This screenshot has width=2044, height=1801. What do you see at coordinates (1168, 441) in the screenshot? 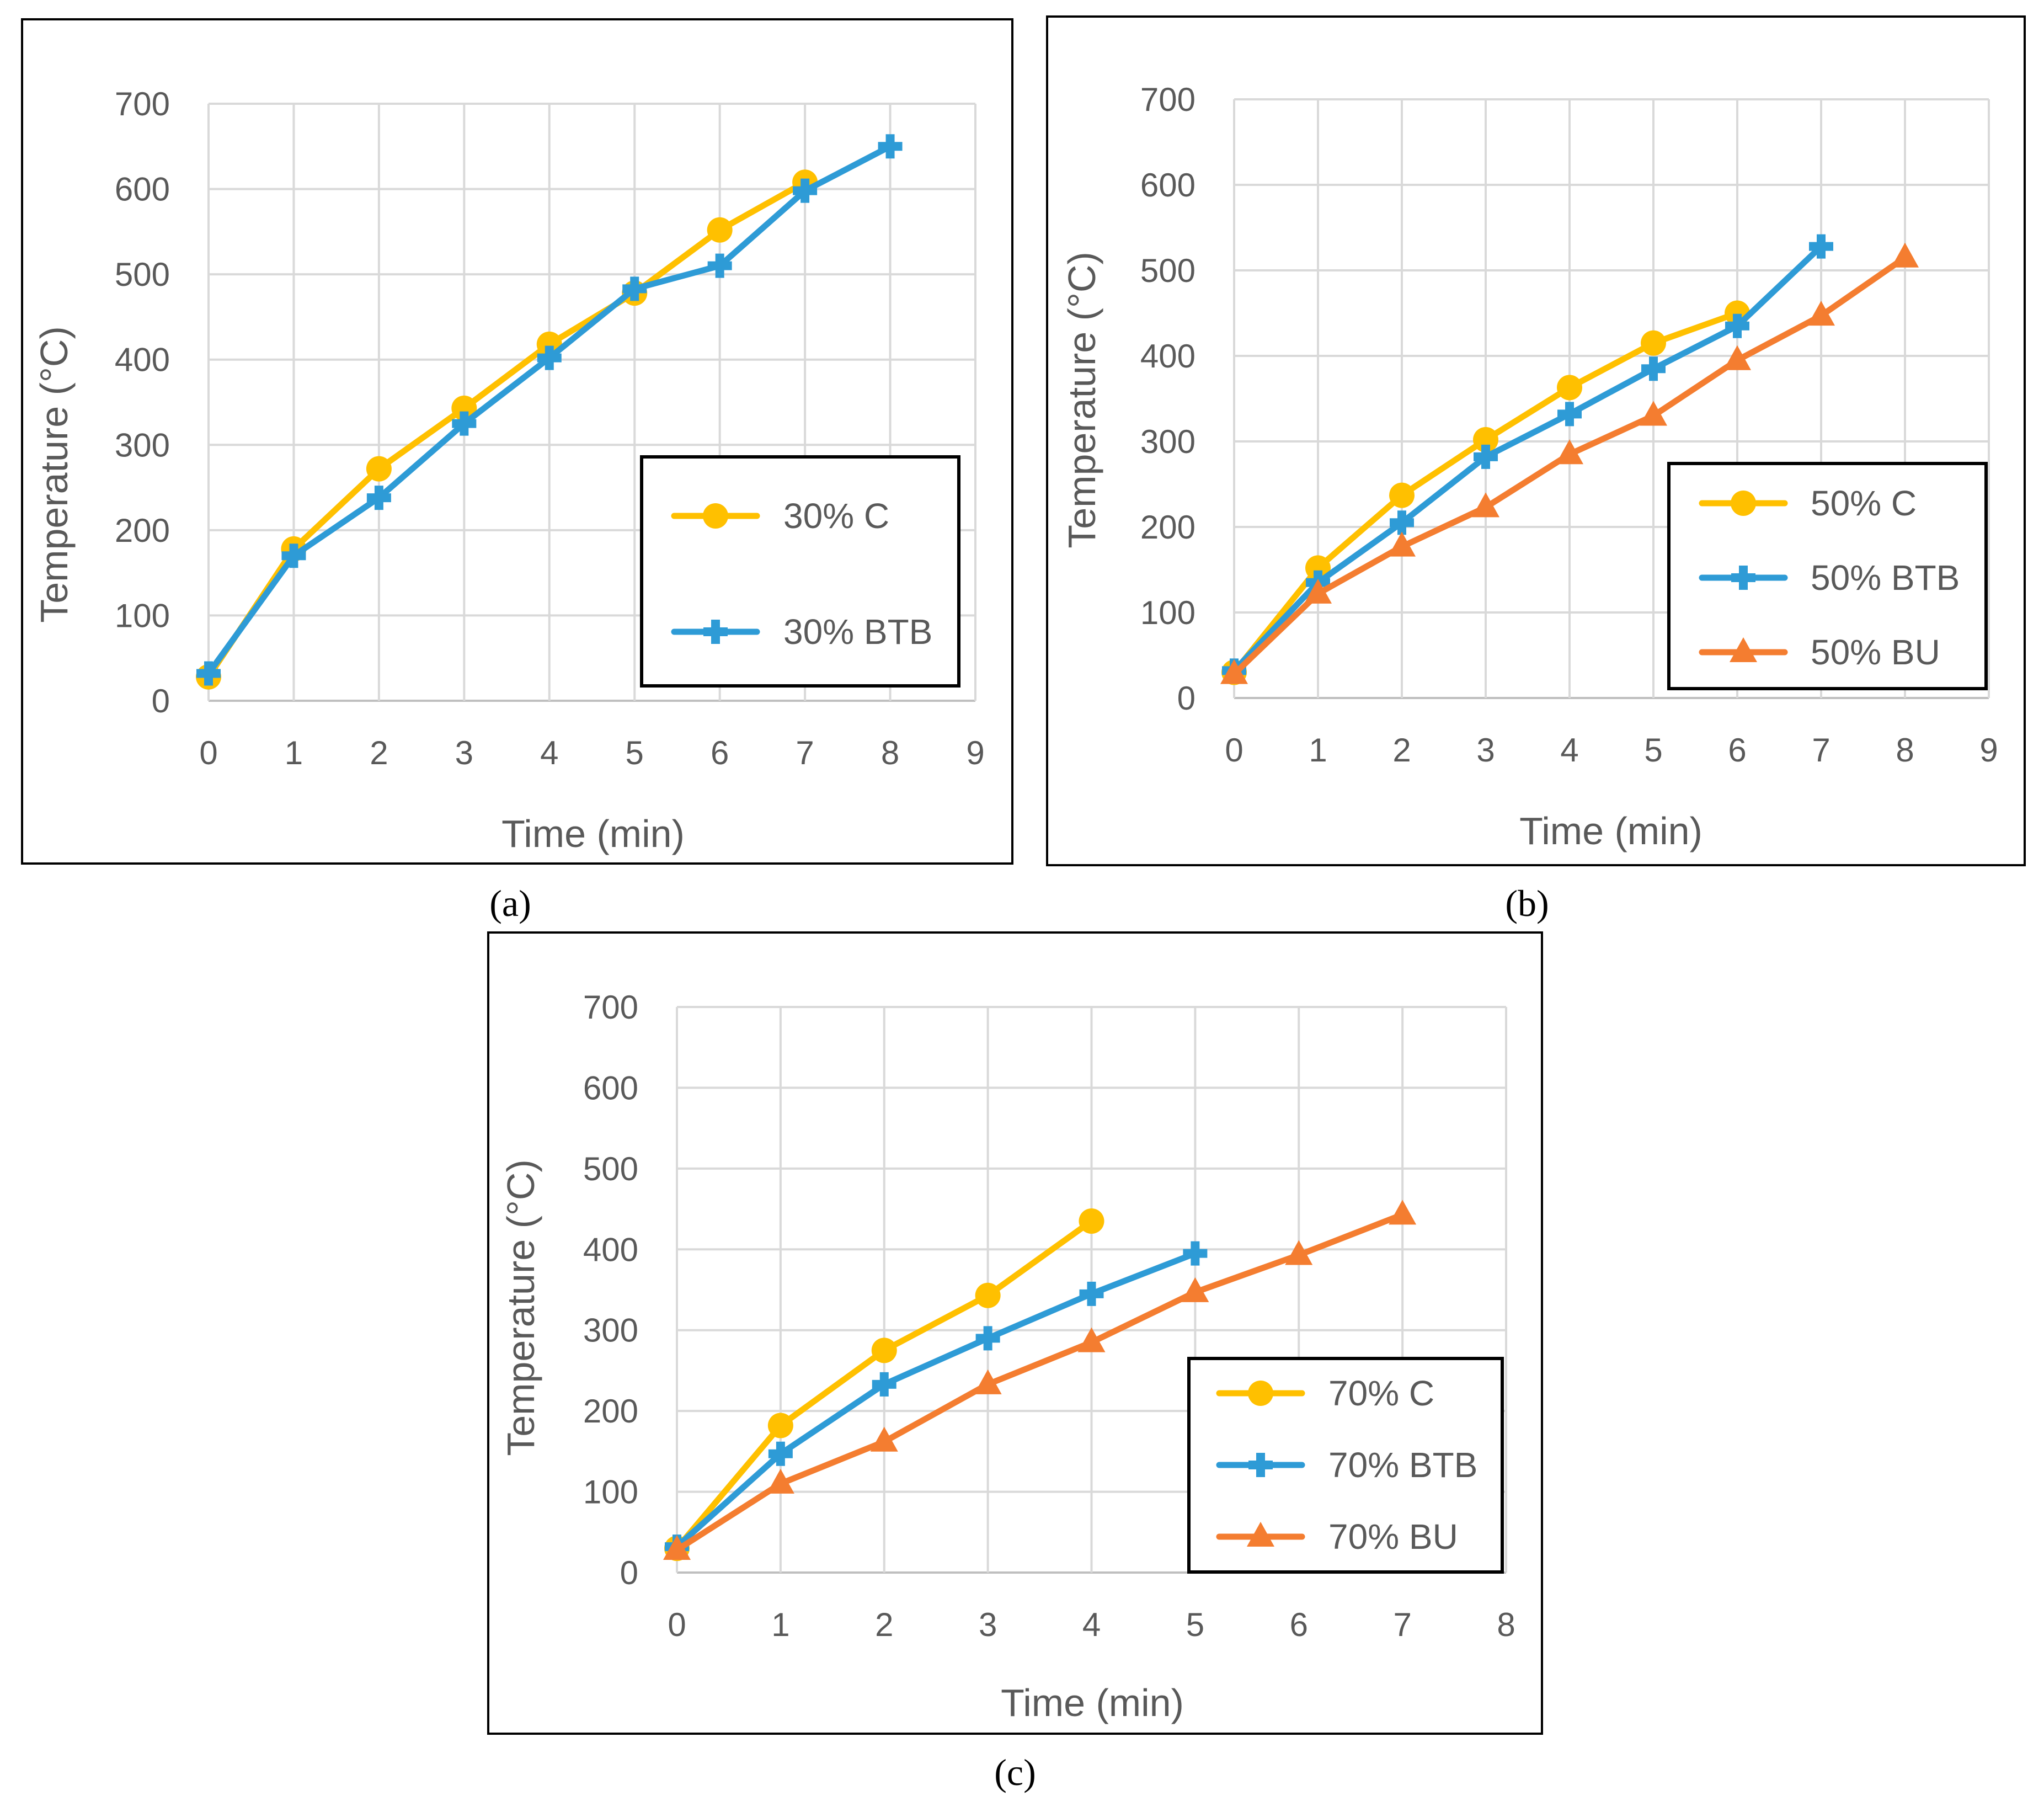
I see `panel-b-y-tick-label: 300` at bounding box center [1168, 441].